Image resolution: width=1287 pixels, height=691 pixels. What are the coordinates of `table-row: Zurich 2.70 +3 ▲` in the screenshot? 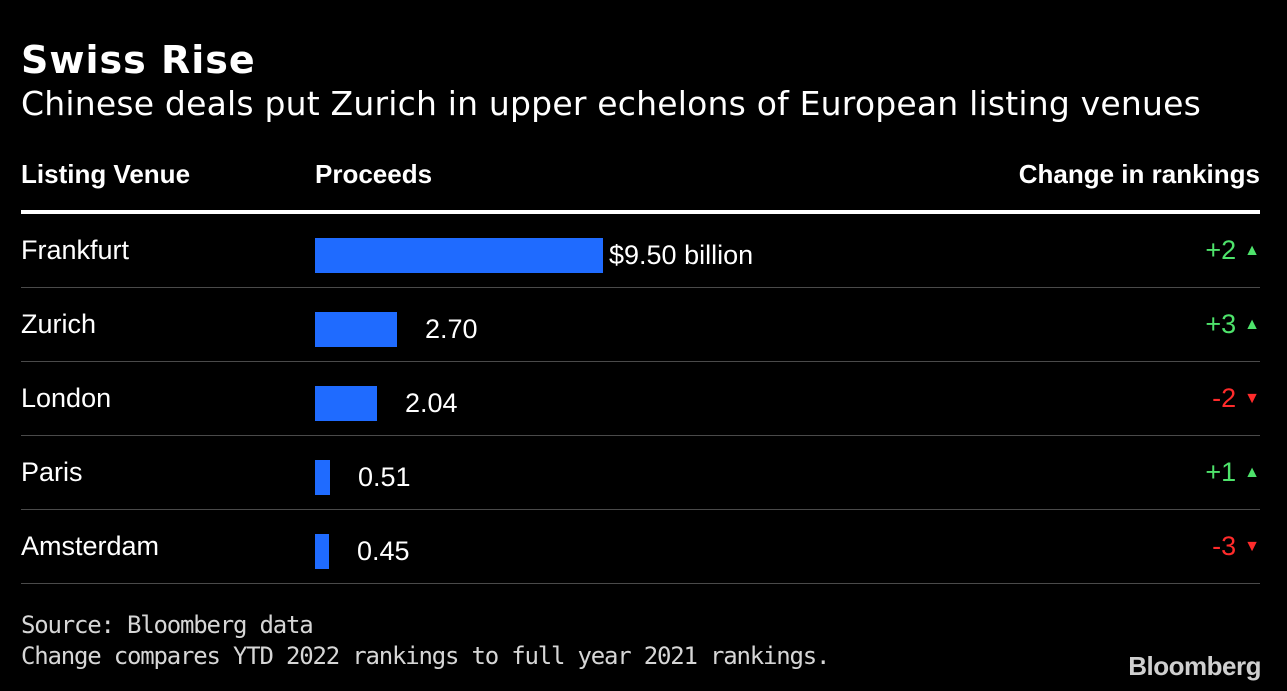 It's located at (640, 325).